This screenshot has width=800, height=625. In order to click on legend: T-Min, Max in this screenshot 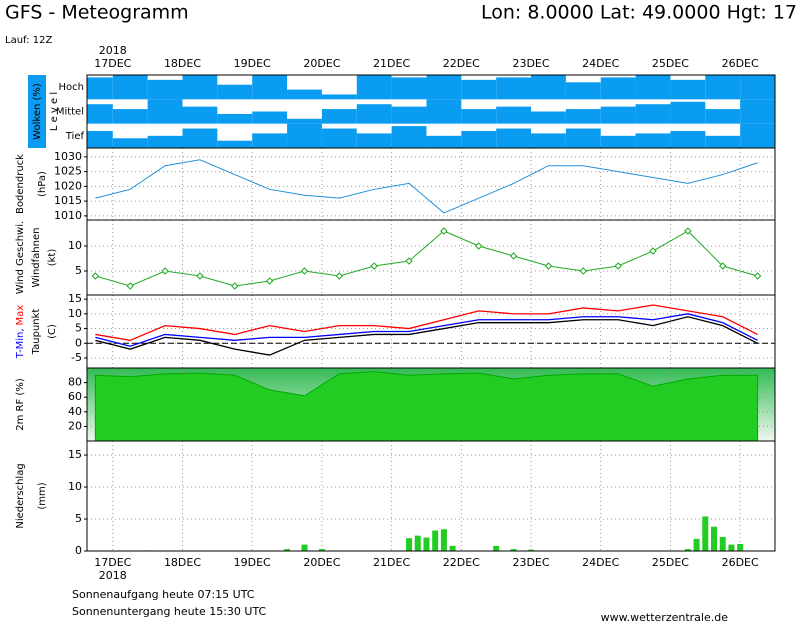, I will do `click(20, 332)`.